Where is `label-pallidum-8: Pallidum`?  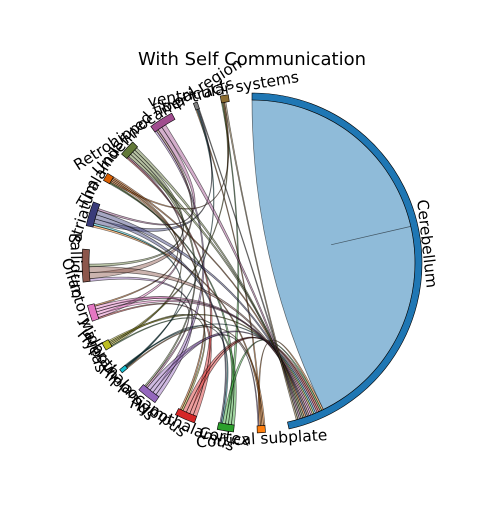
label-pallidum-8: Pallidum is located at coordinates (76, 266).